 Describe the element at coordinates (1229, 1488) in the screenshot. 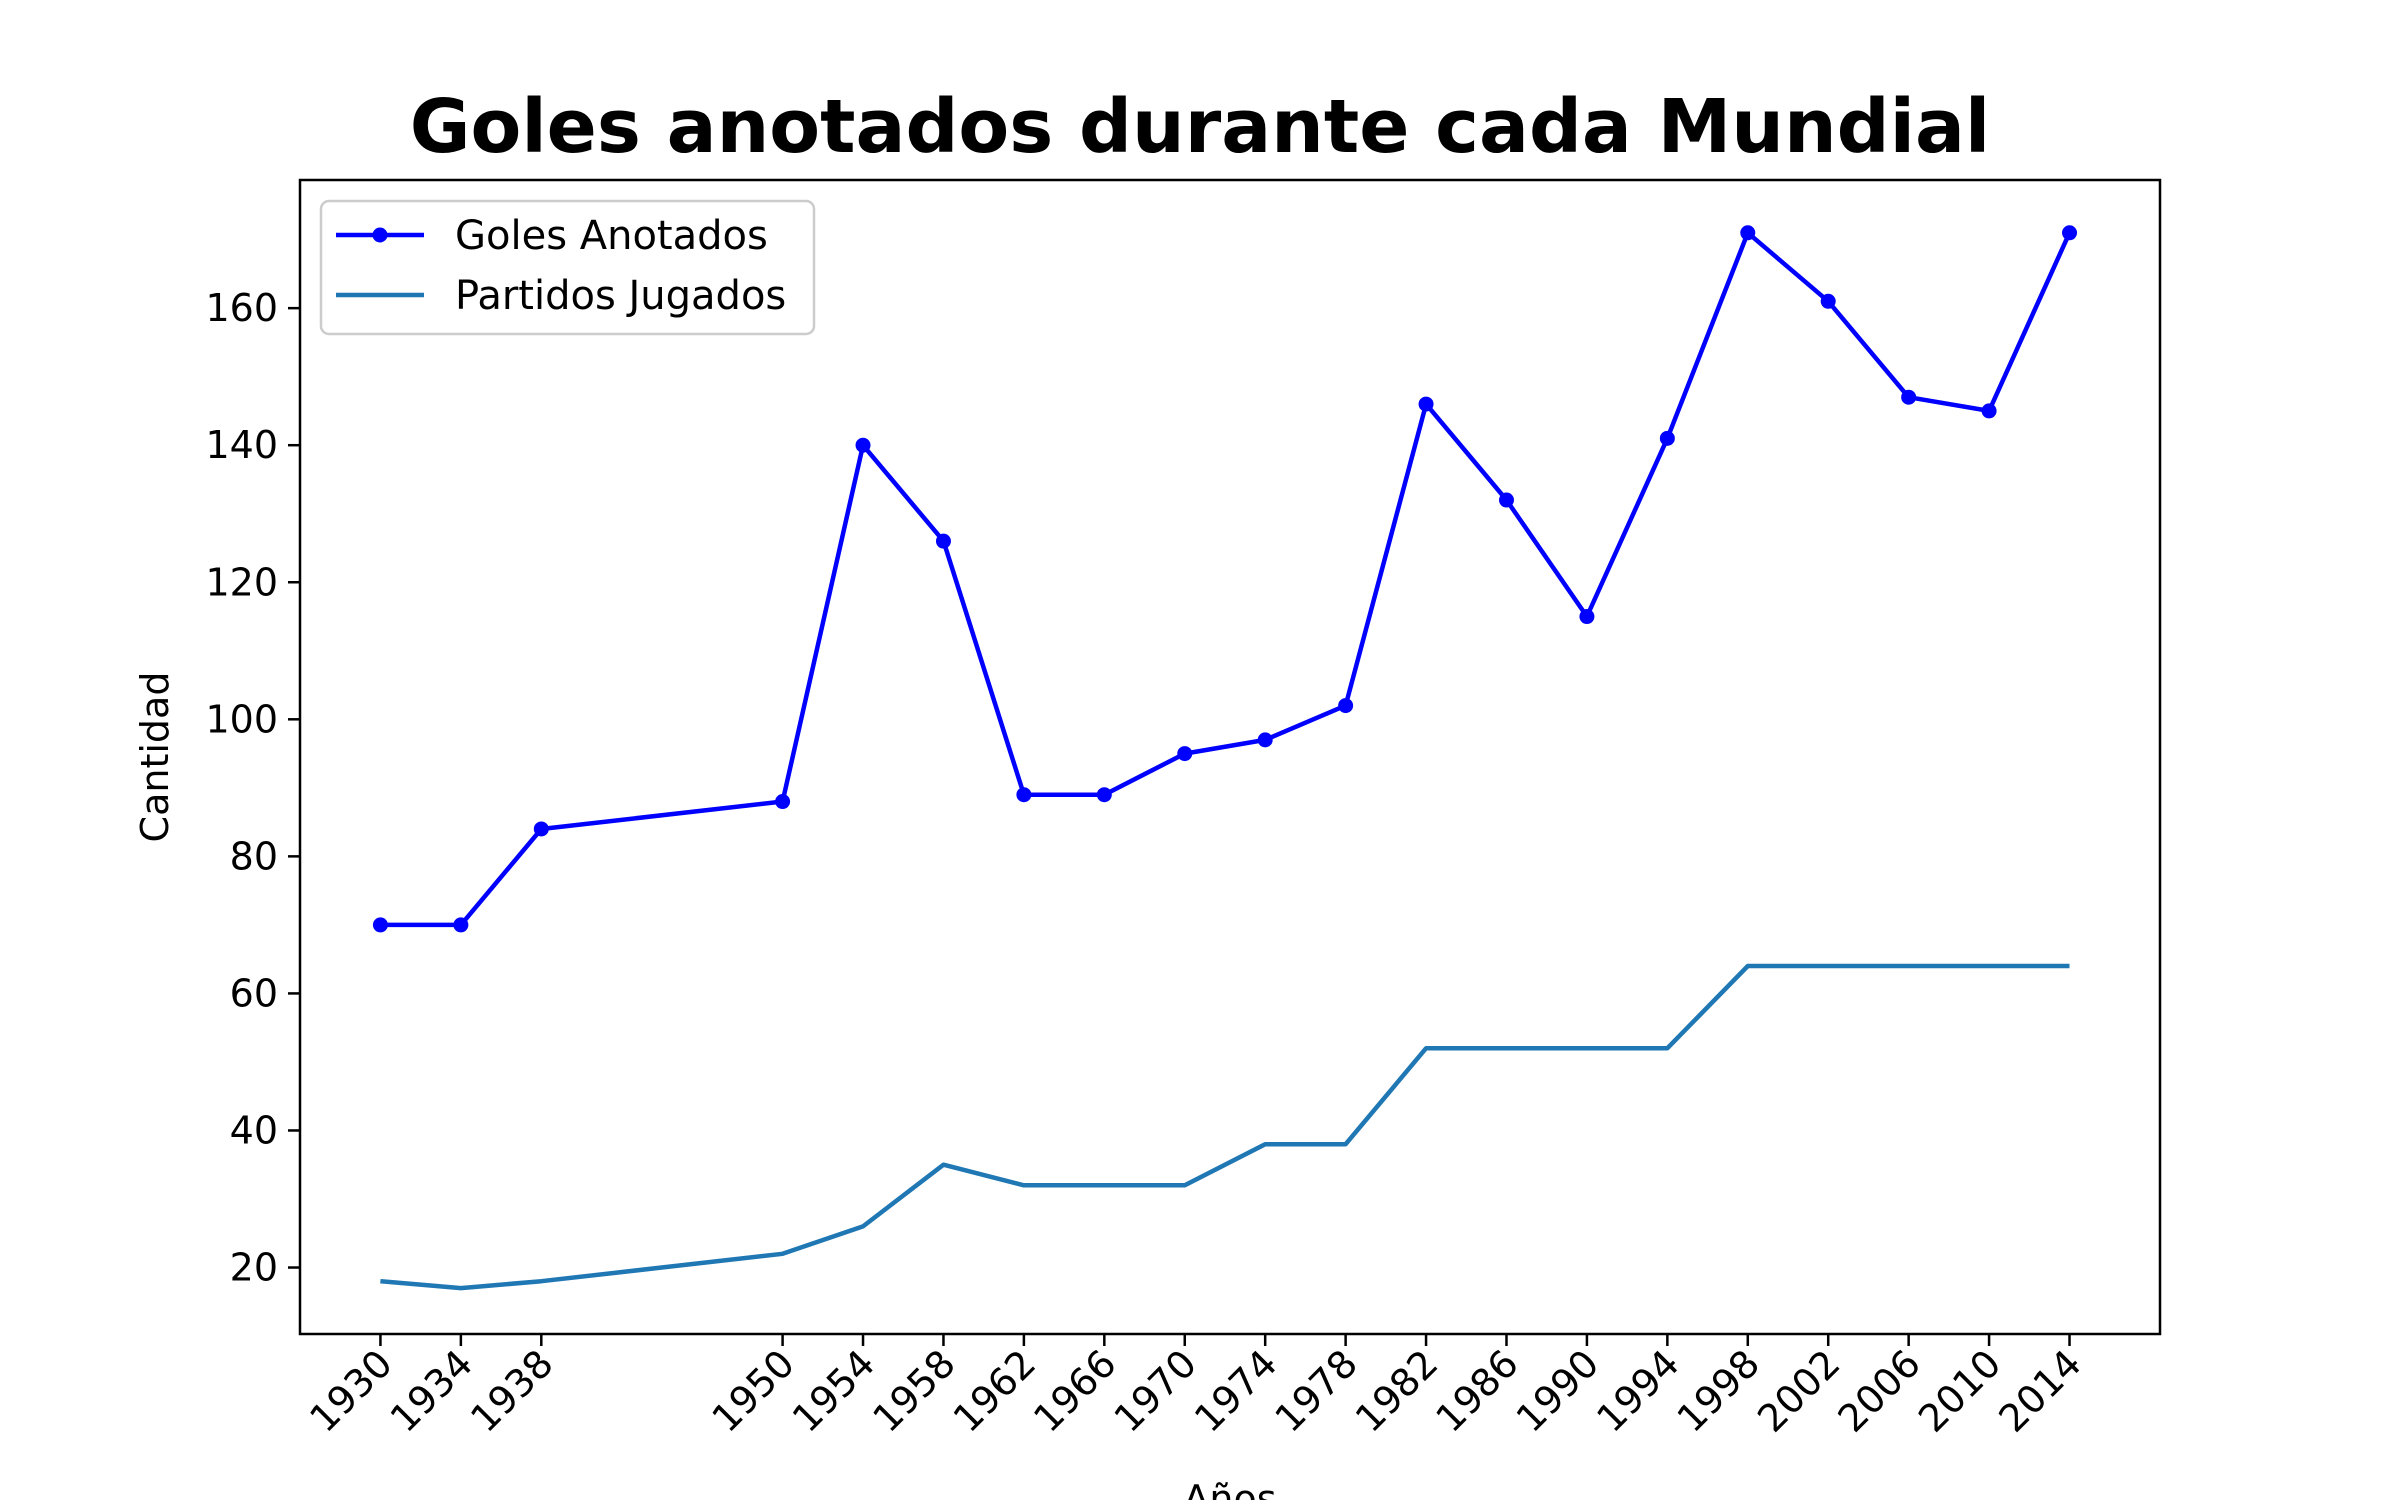

I see `x-axis-label: Años` at that location.